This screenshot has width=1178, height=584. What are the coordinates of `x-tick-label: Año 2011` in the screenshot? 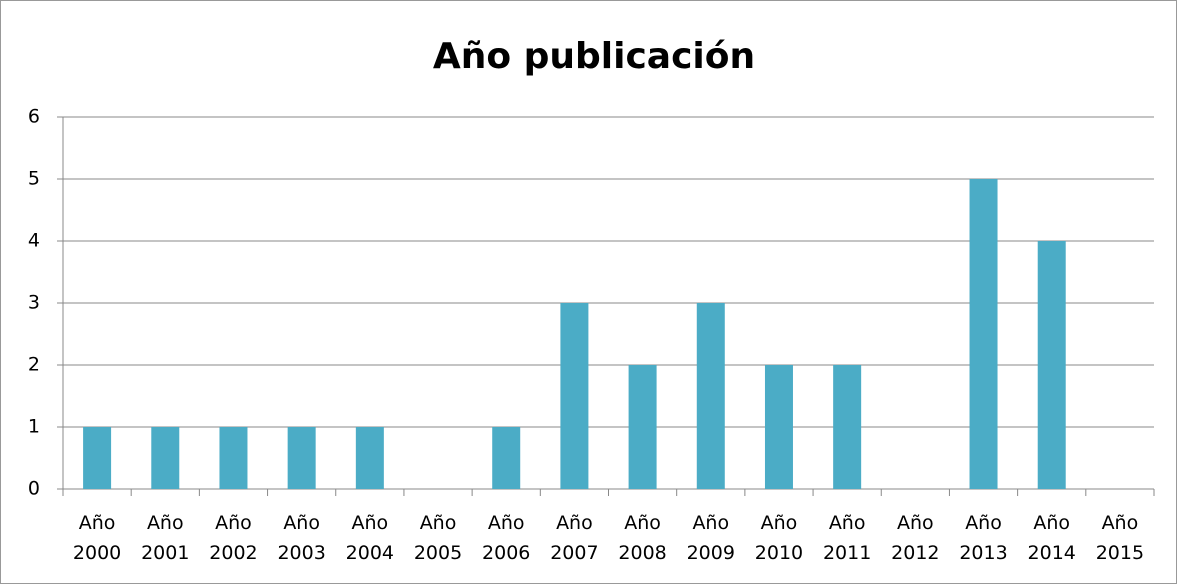 It's located at (847, 538).